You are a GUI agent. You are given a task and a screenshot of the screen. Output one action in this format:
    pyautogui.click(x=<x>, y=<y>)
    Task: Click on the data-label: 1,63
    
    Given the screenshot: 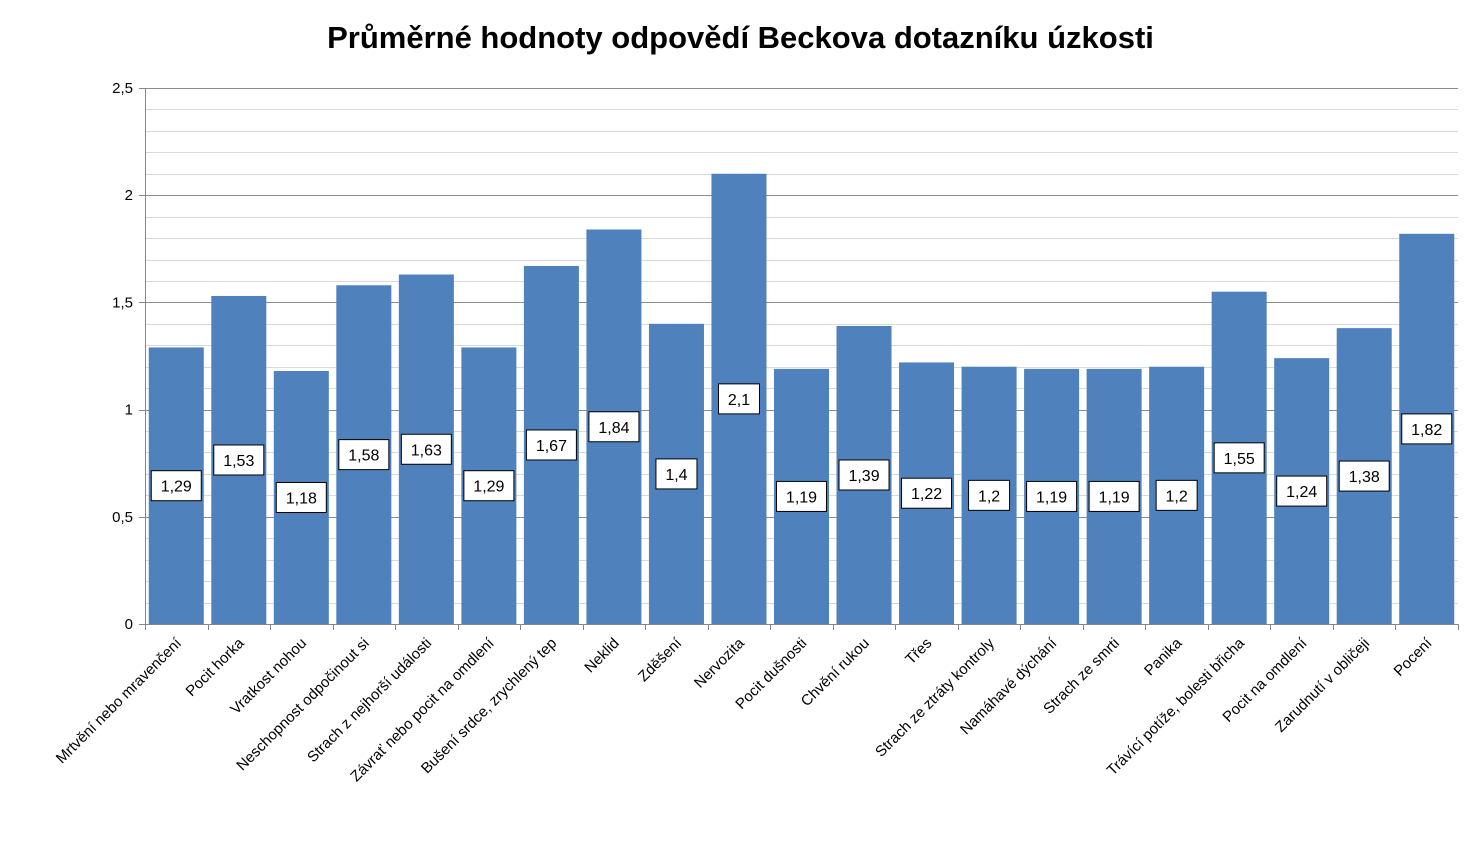 What is the action you would take?
    pyautogui.click(x=426, y=450)
    